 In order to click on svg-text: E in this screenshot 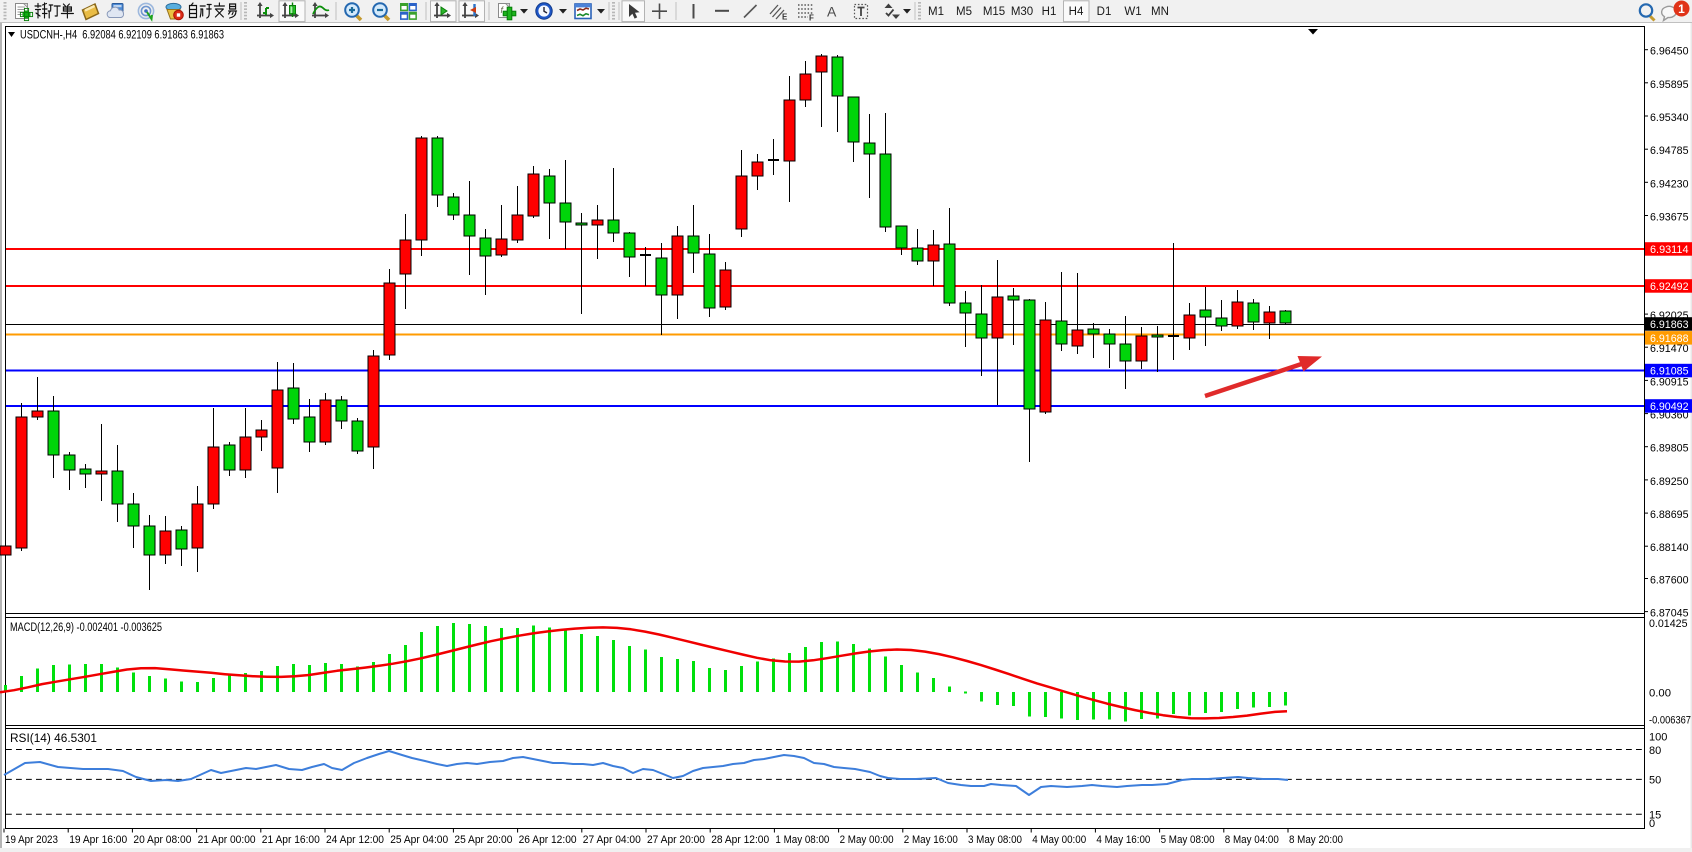, I will do `click(785, 17)`.